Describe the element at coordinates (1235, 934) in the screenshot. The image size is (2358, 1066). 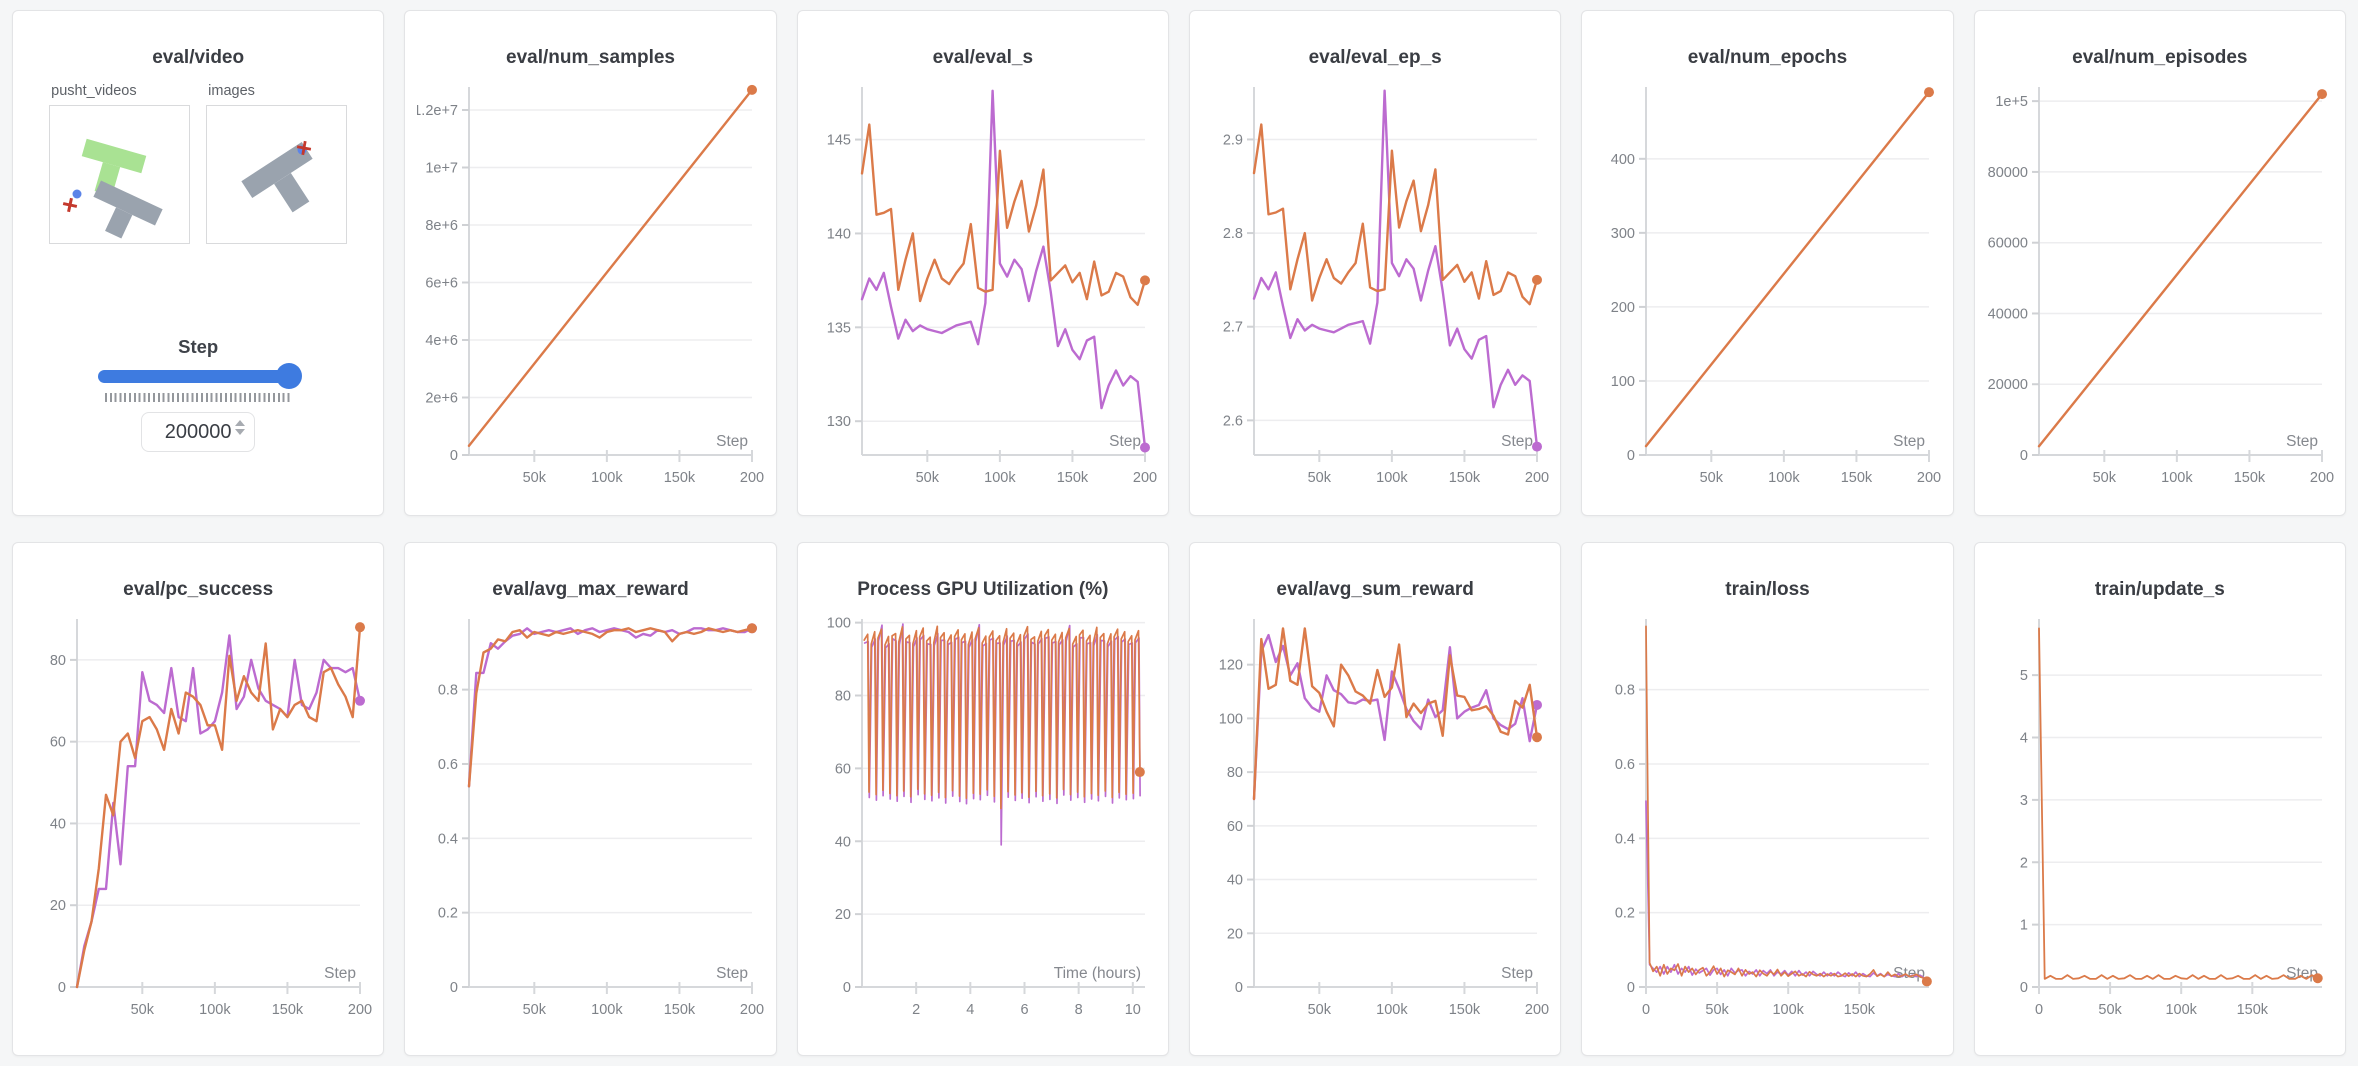
I see `y-tick-label: 20` at that location.